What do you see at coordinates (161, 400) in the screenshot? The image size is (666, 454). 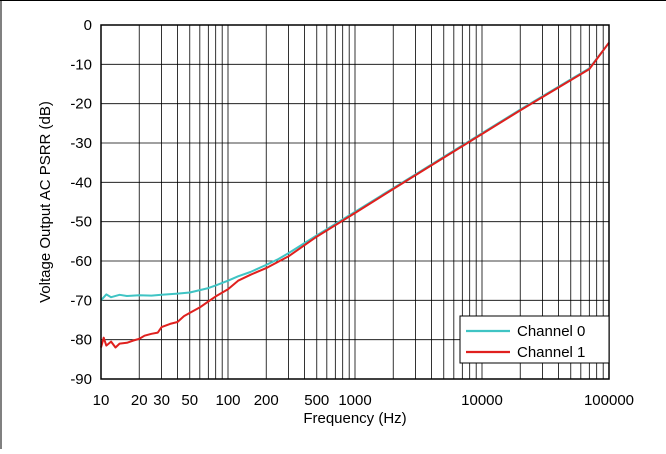 I see `x-tick-label: 30` at bounding box center [161, 400].